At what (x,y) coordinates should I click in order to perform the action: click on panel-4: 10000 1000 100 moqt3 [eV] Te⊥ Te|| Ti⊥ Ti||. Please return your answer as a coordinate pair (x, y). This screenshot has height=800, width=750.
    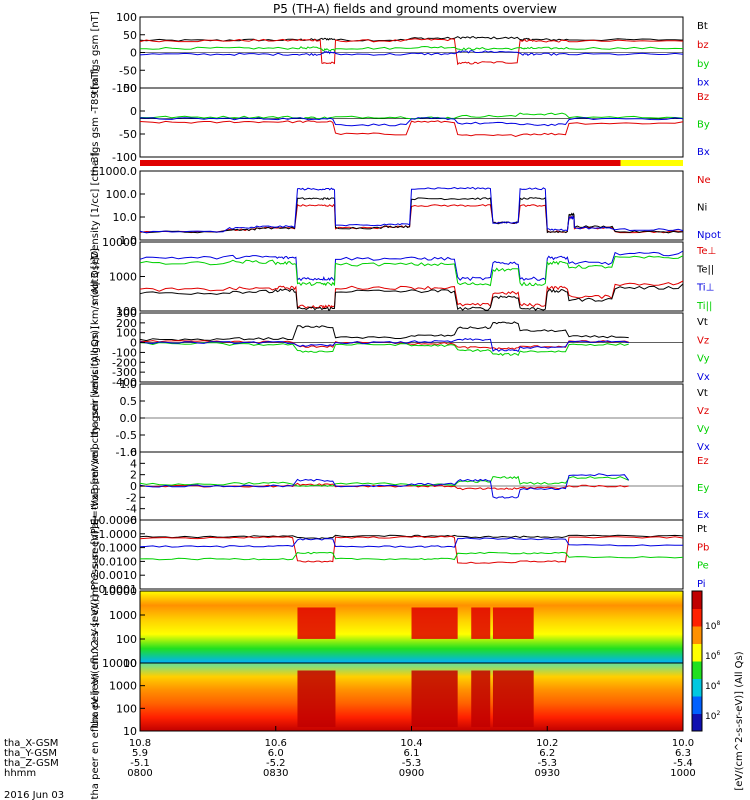
    Looking at the image, I should click on (403, 277).